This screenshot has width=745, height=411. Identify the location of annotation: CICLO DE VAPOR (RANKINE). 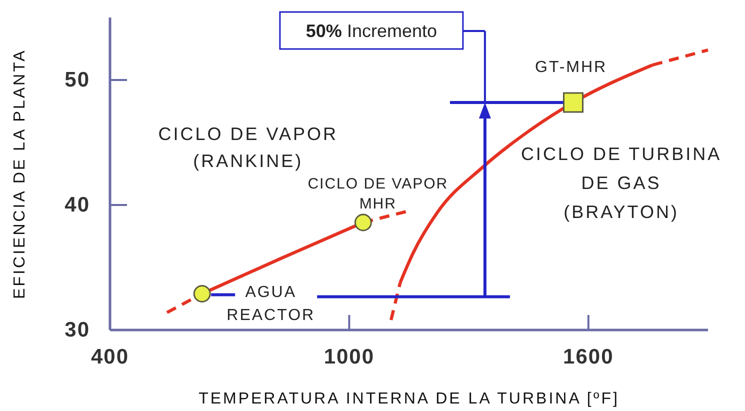
(248, 147).